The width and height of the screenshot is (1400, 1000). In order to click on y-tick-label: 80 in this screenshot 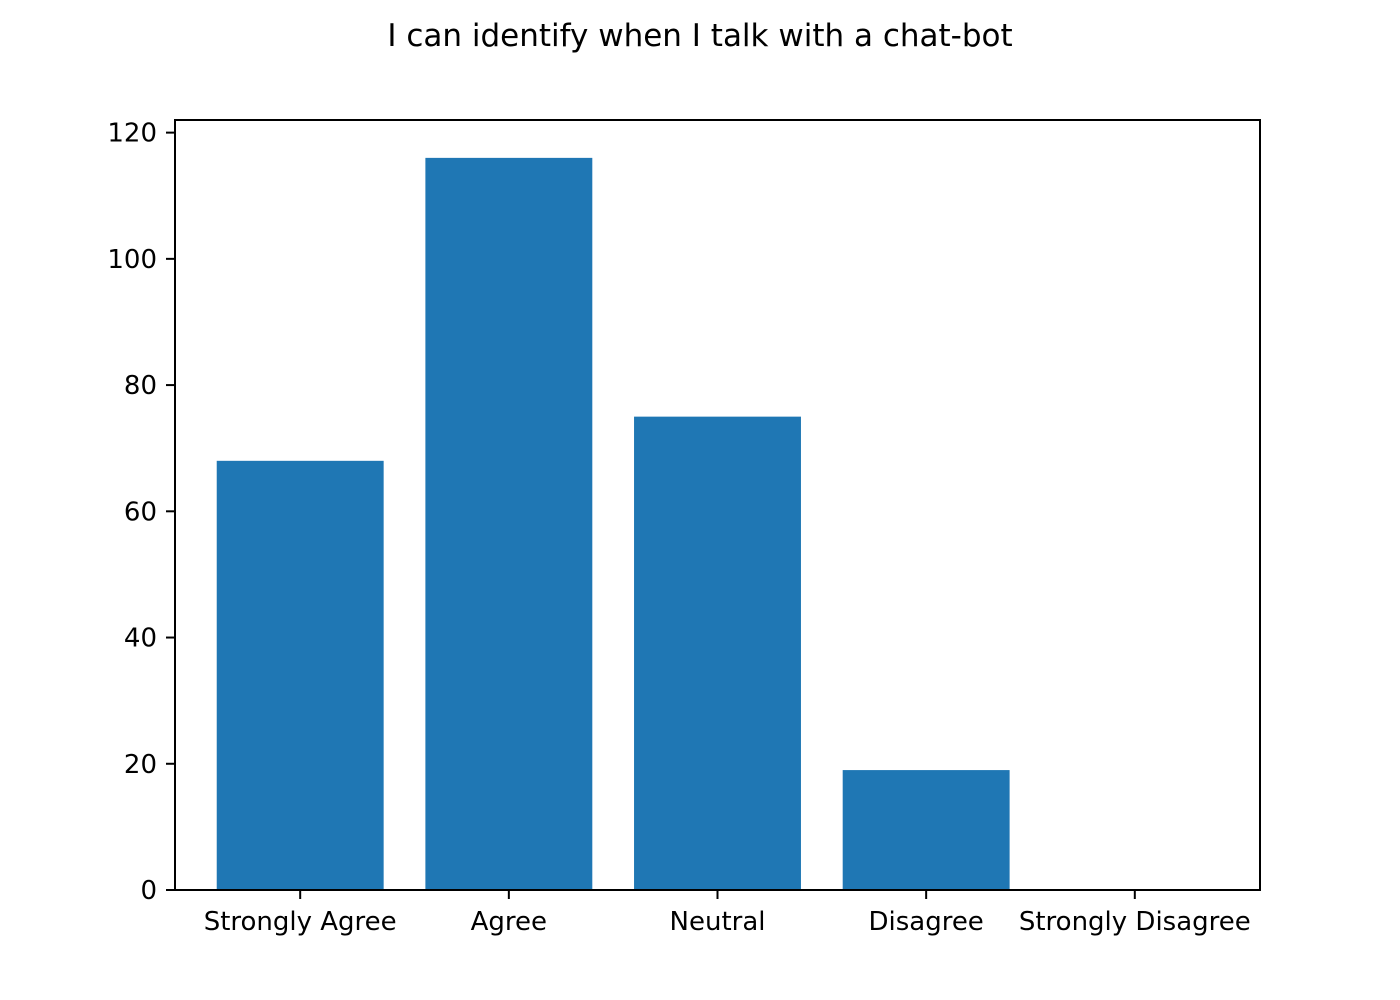, I will do `click(140, 386)`.